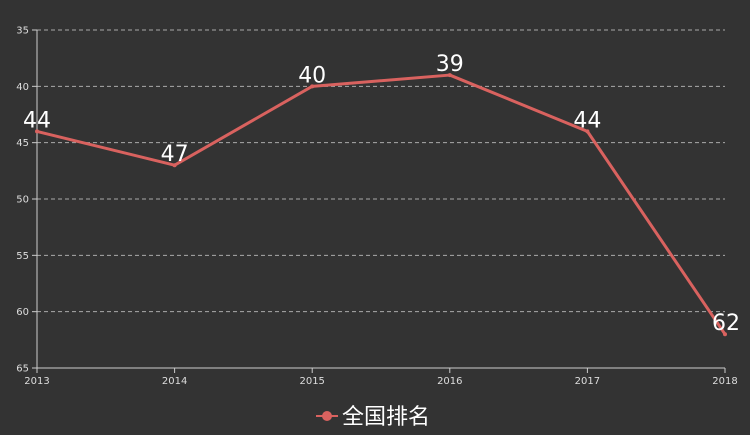 The width and height of the screenshot is (750, 435). What do you see at coordinates (22, 31) in the screenshot?
I see `y-tick-label: 35` at bounding box center [22, 31].